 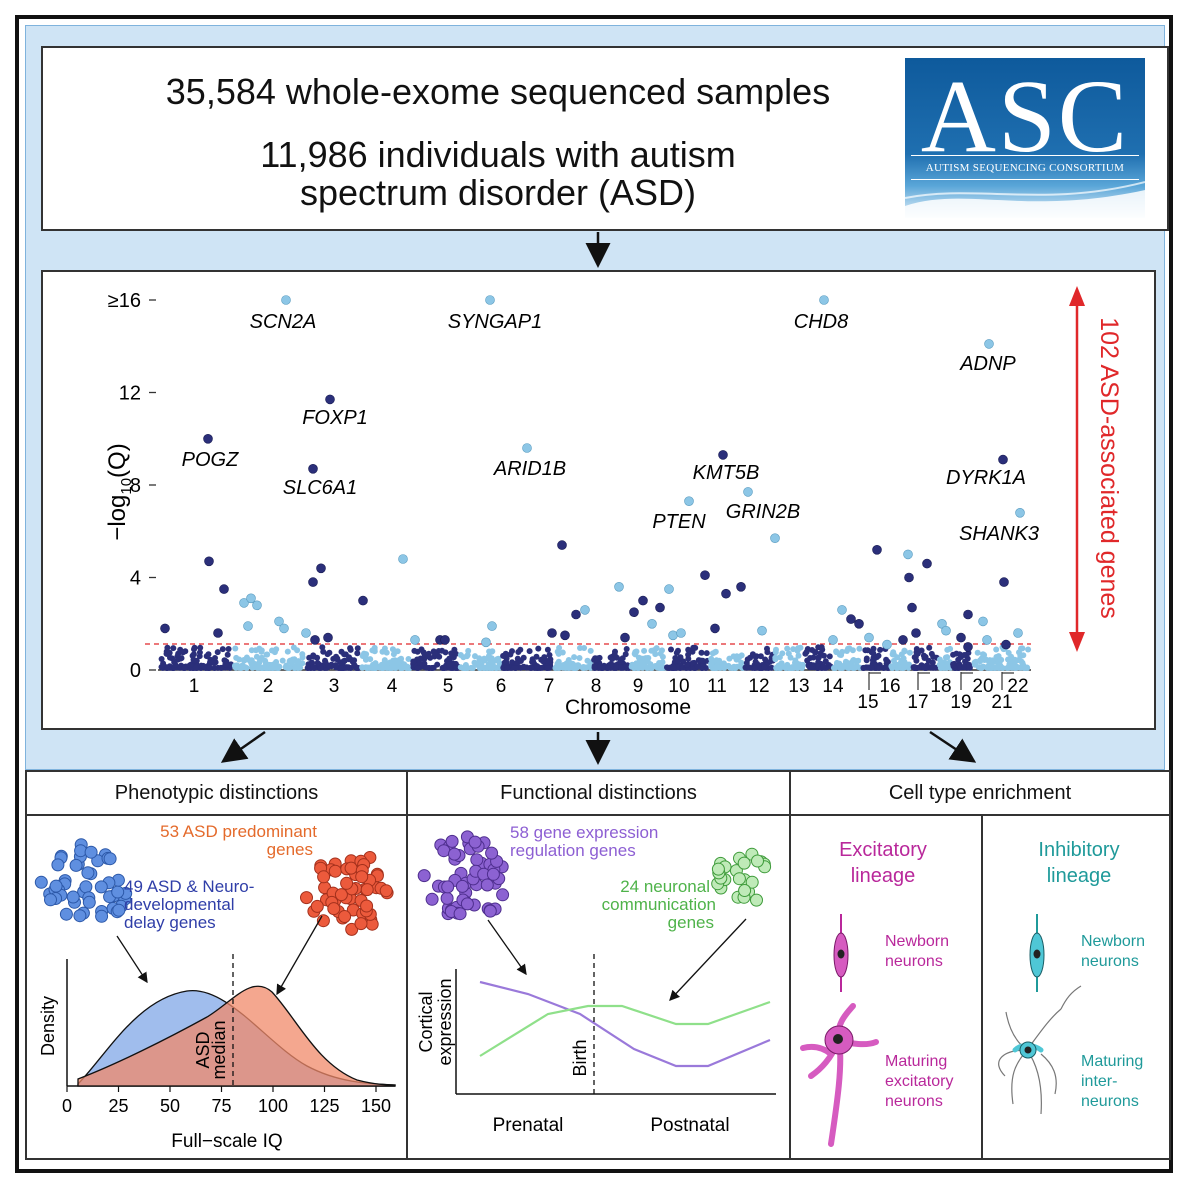 What do you see at coordinates (987, 364) in the screenshot?
I see `gene-label-adnp: ADNP` at bounding box center [987, 364].